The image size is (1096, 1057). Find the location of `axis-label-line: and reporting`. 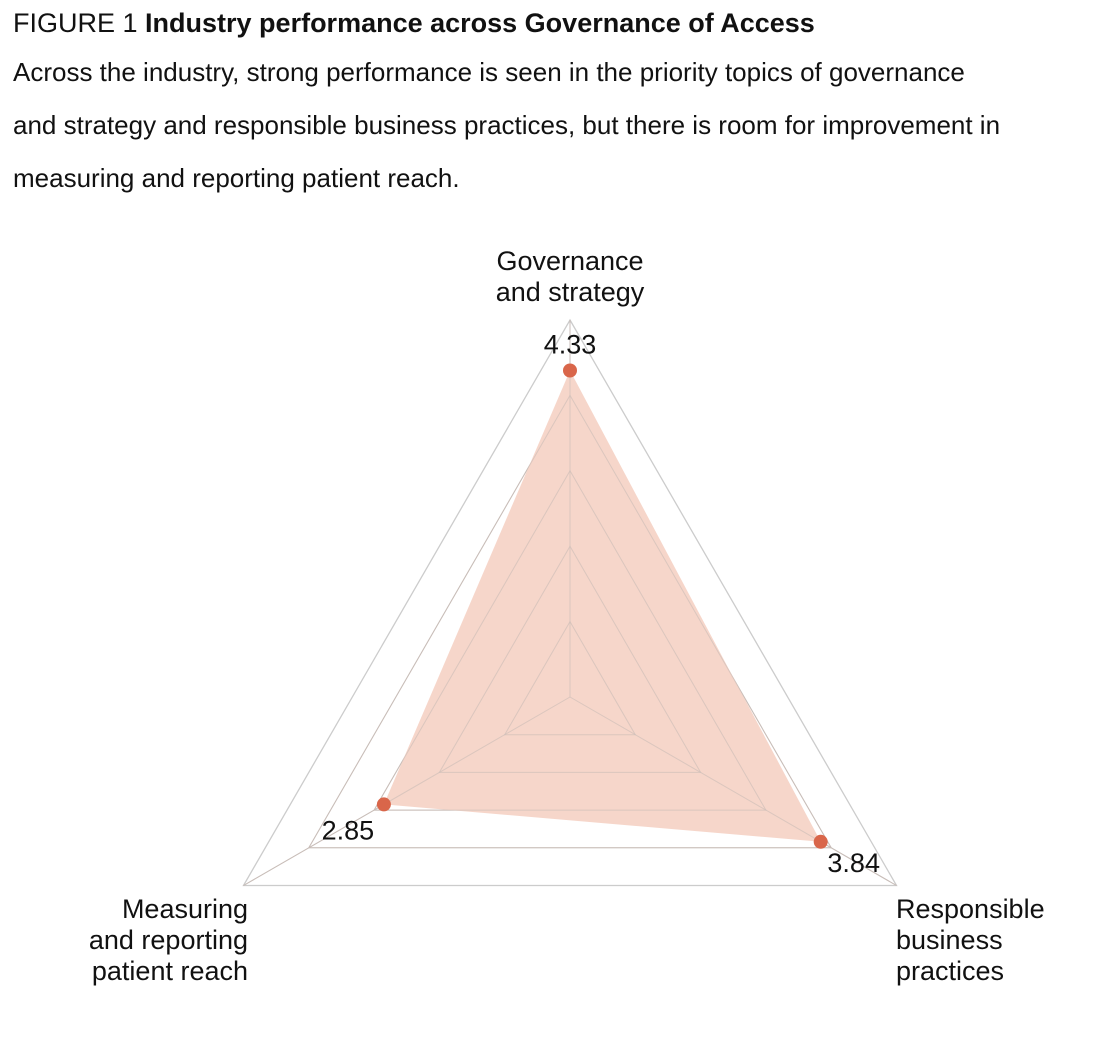

axis-label-line: and reporting is located at coordinates (168, 940).